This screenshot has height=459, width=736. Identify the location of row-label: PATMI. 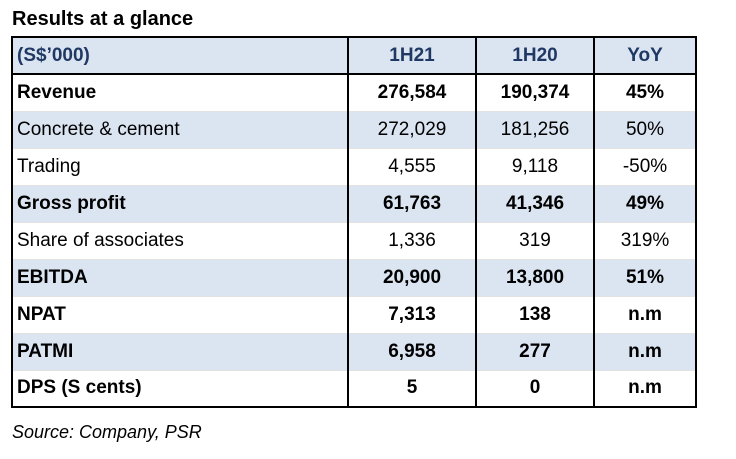
(180, 352).